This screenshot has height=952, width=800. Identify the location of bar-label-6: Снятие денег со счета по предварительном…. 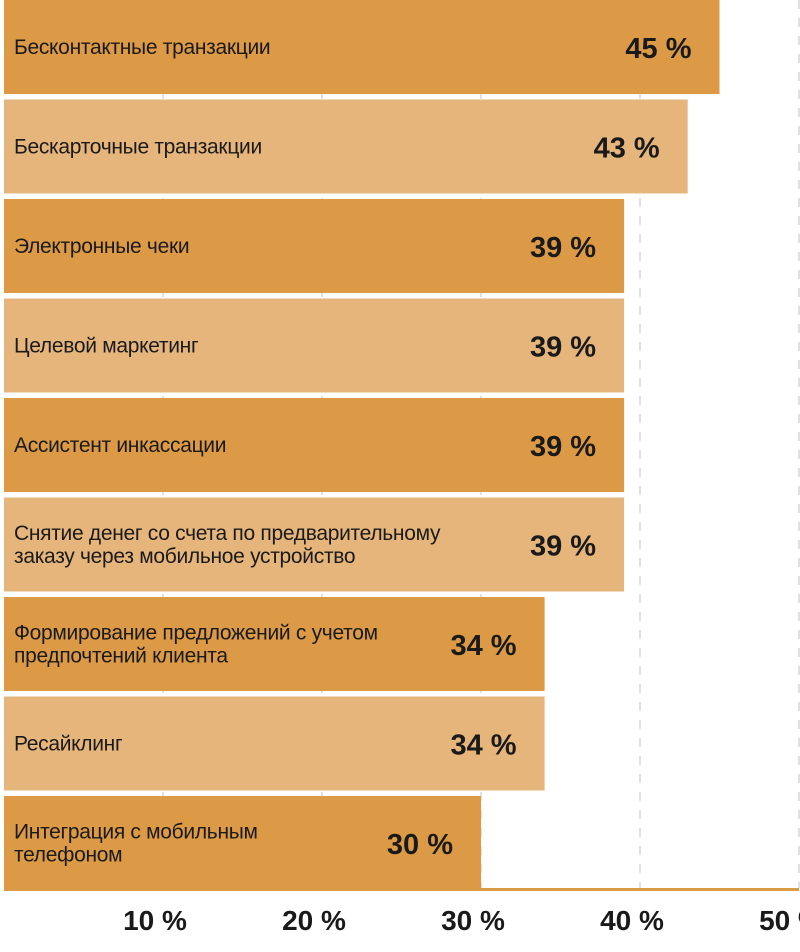
(227, 545).